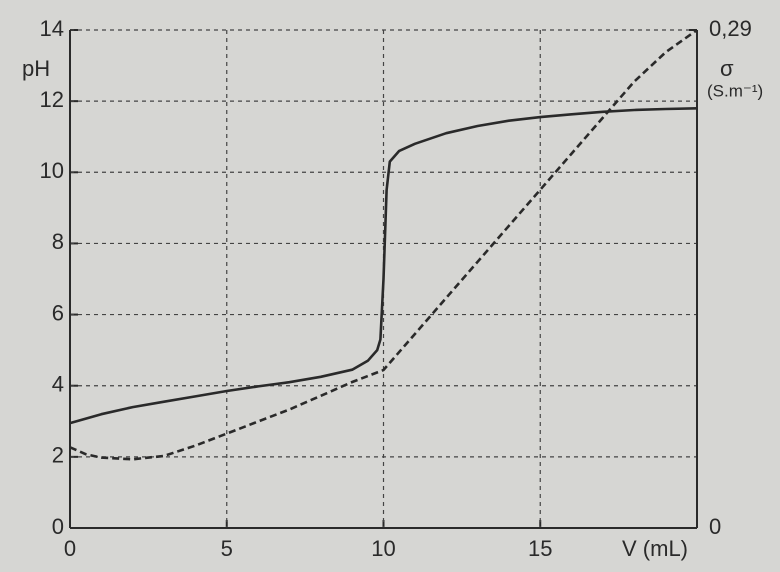  Describe the element at coordinates (58, 526) in the screenshot. I see `y-tick-label: 0` at that location.